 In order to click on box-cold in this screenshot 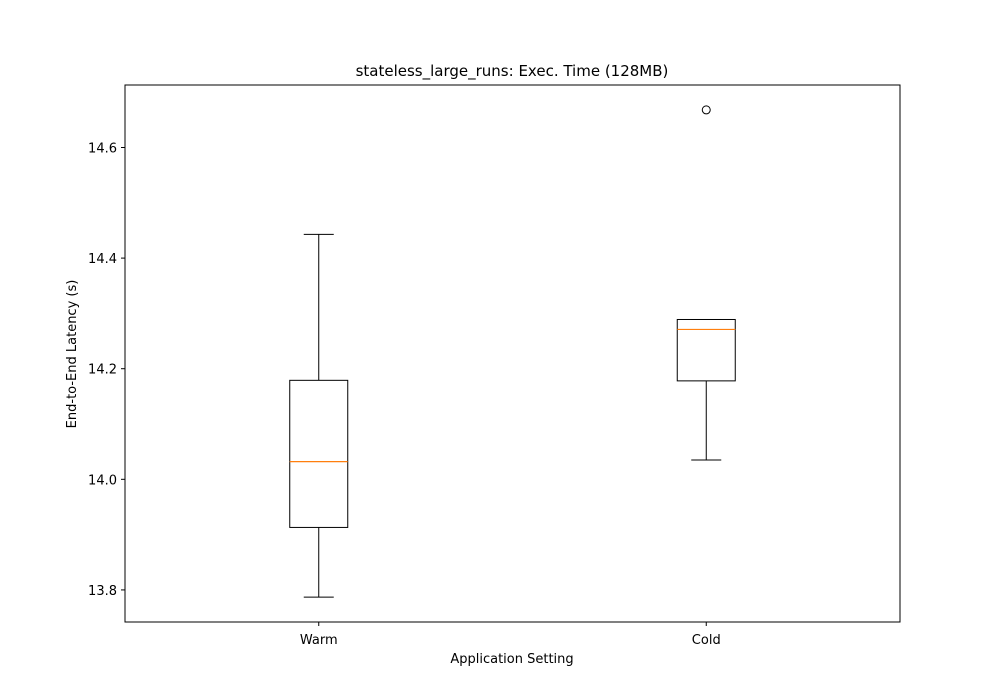, I will do `click(706, 283)`.